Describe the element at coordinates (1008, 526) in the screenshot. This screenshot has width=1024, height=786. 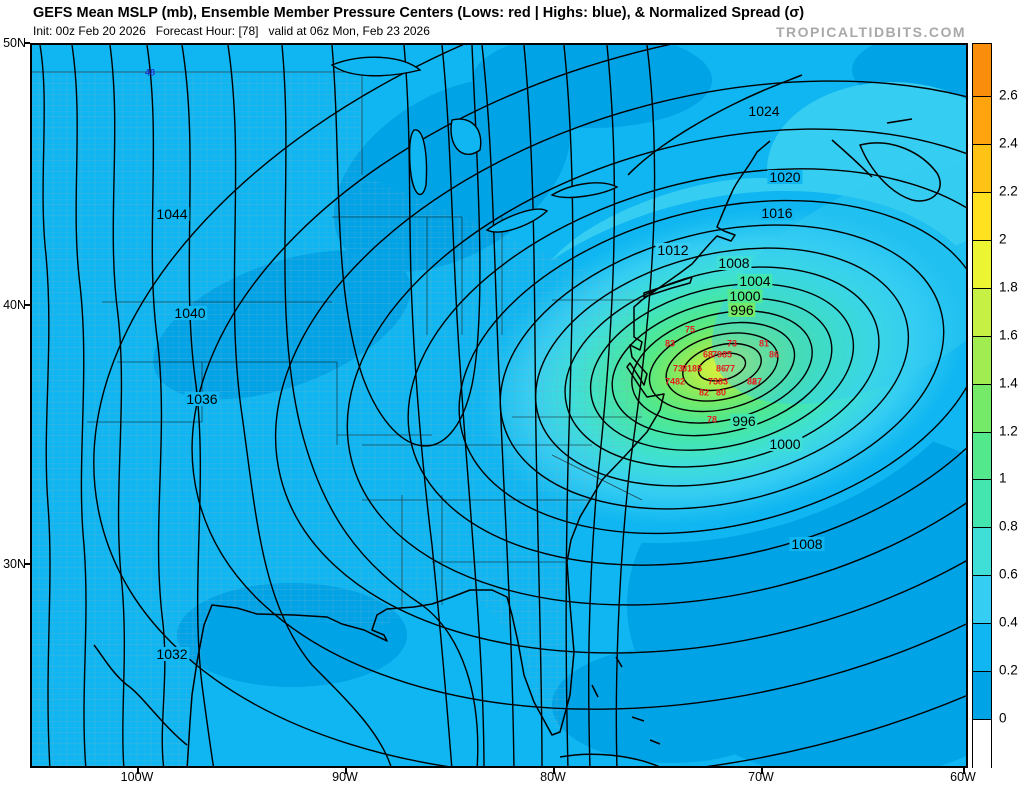
I see `colorbar-tick-label: 0.8` at that location.